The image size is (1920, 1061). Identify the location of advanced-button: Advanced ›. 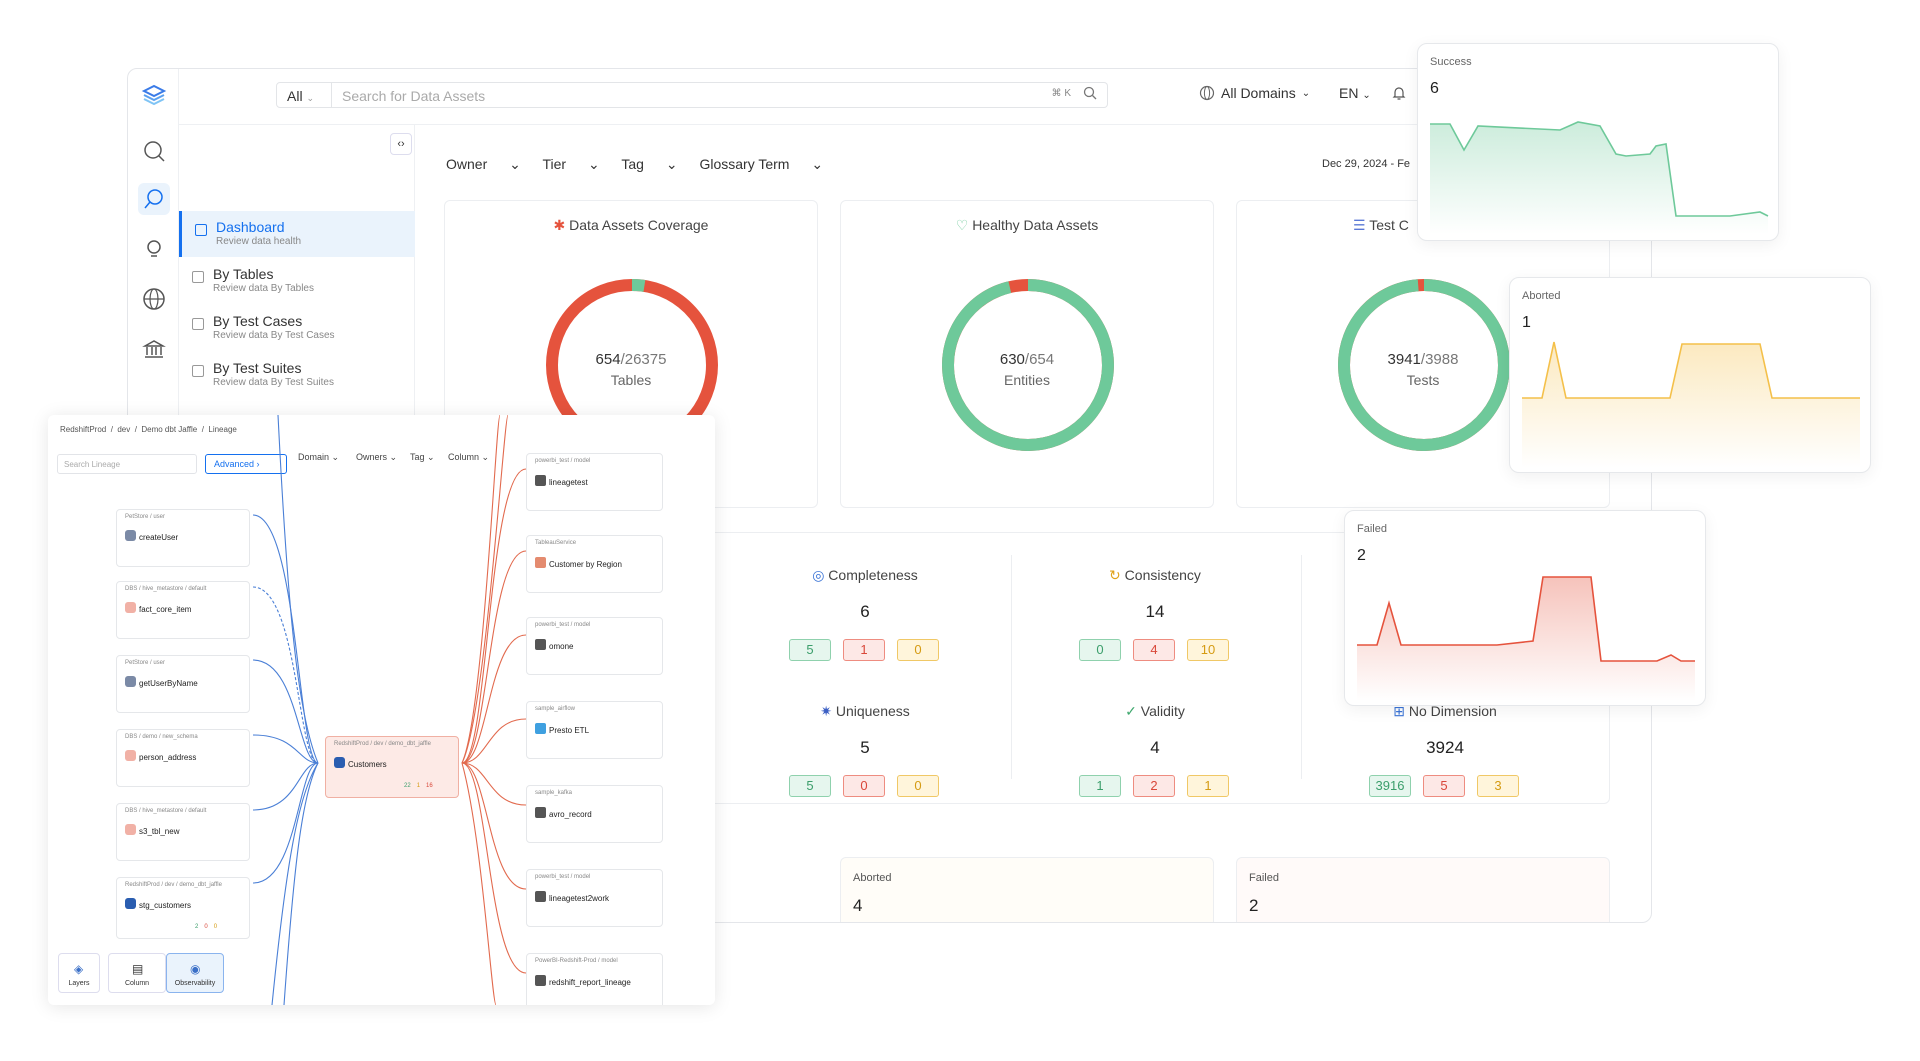
(246, 464).